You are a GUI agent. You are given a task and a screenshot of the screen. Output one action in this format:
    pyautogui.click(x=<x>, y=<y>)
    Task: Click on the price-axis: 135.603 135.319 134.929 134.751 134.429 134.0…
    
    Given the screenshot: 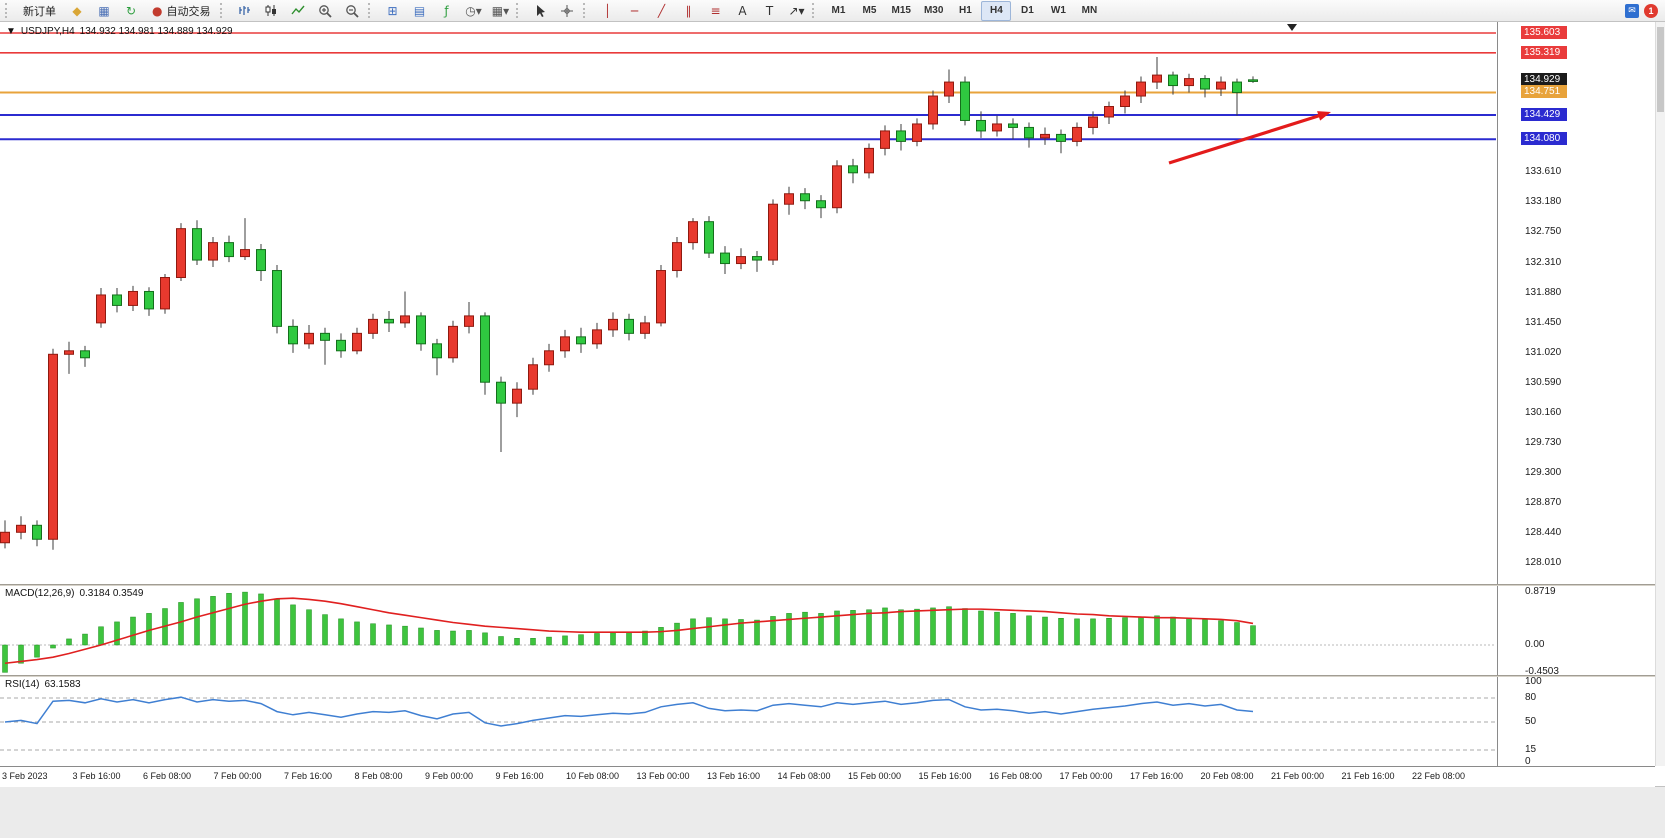 What is the action you would take?
    pyautogui.click(x=1576, y=394)
    